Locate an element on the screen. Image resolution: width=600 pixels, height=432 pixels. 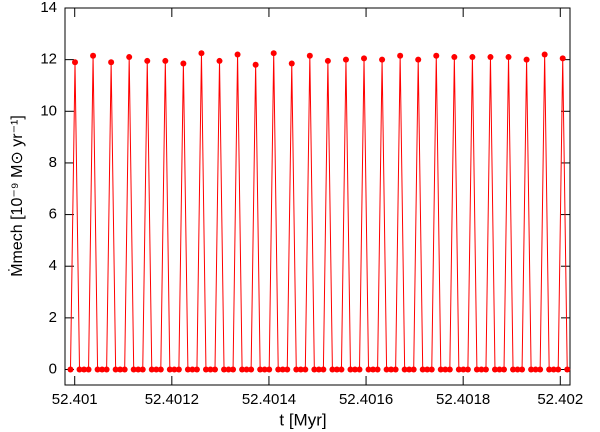
y-tick-label: 0 is located at coordinates (53, 368).